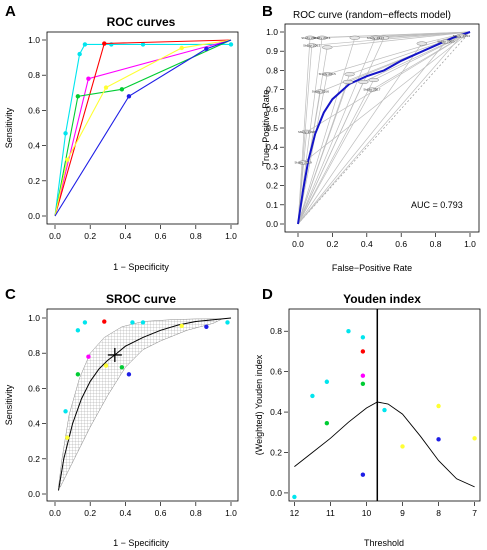  I want to click on panel-b-ytick-label: 0.2, so click(272, 186).